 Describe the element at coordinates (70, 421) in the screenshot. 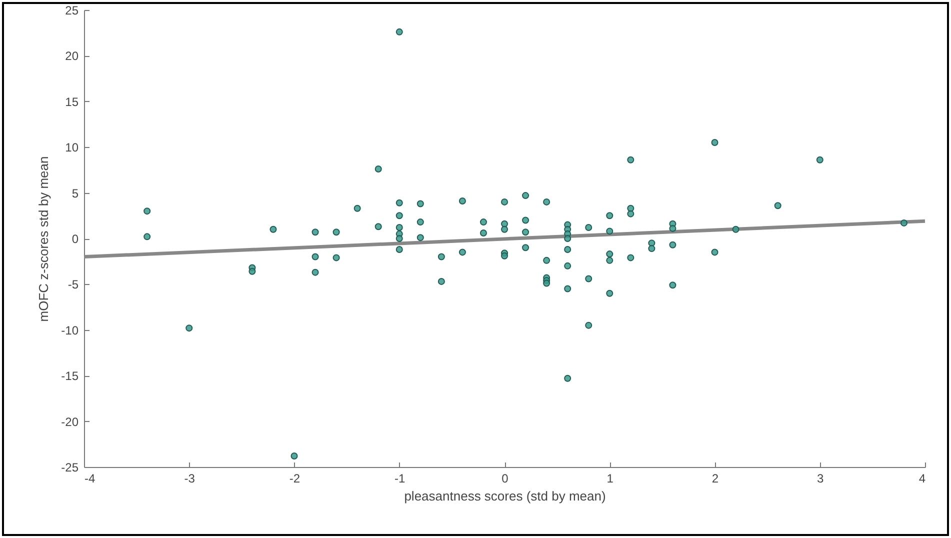

I see `y-tick-label: -20` at that location.